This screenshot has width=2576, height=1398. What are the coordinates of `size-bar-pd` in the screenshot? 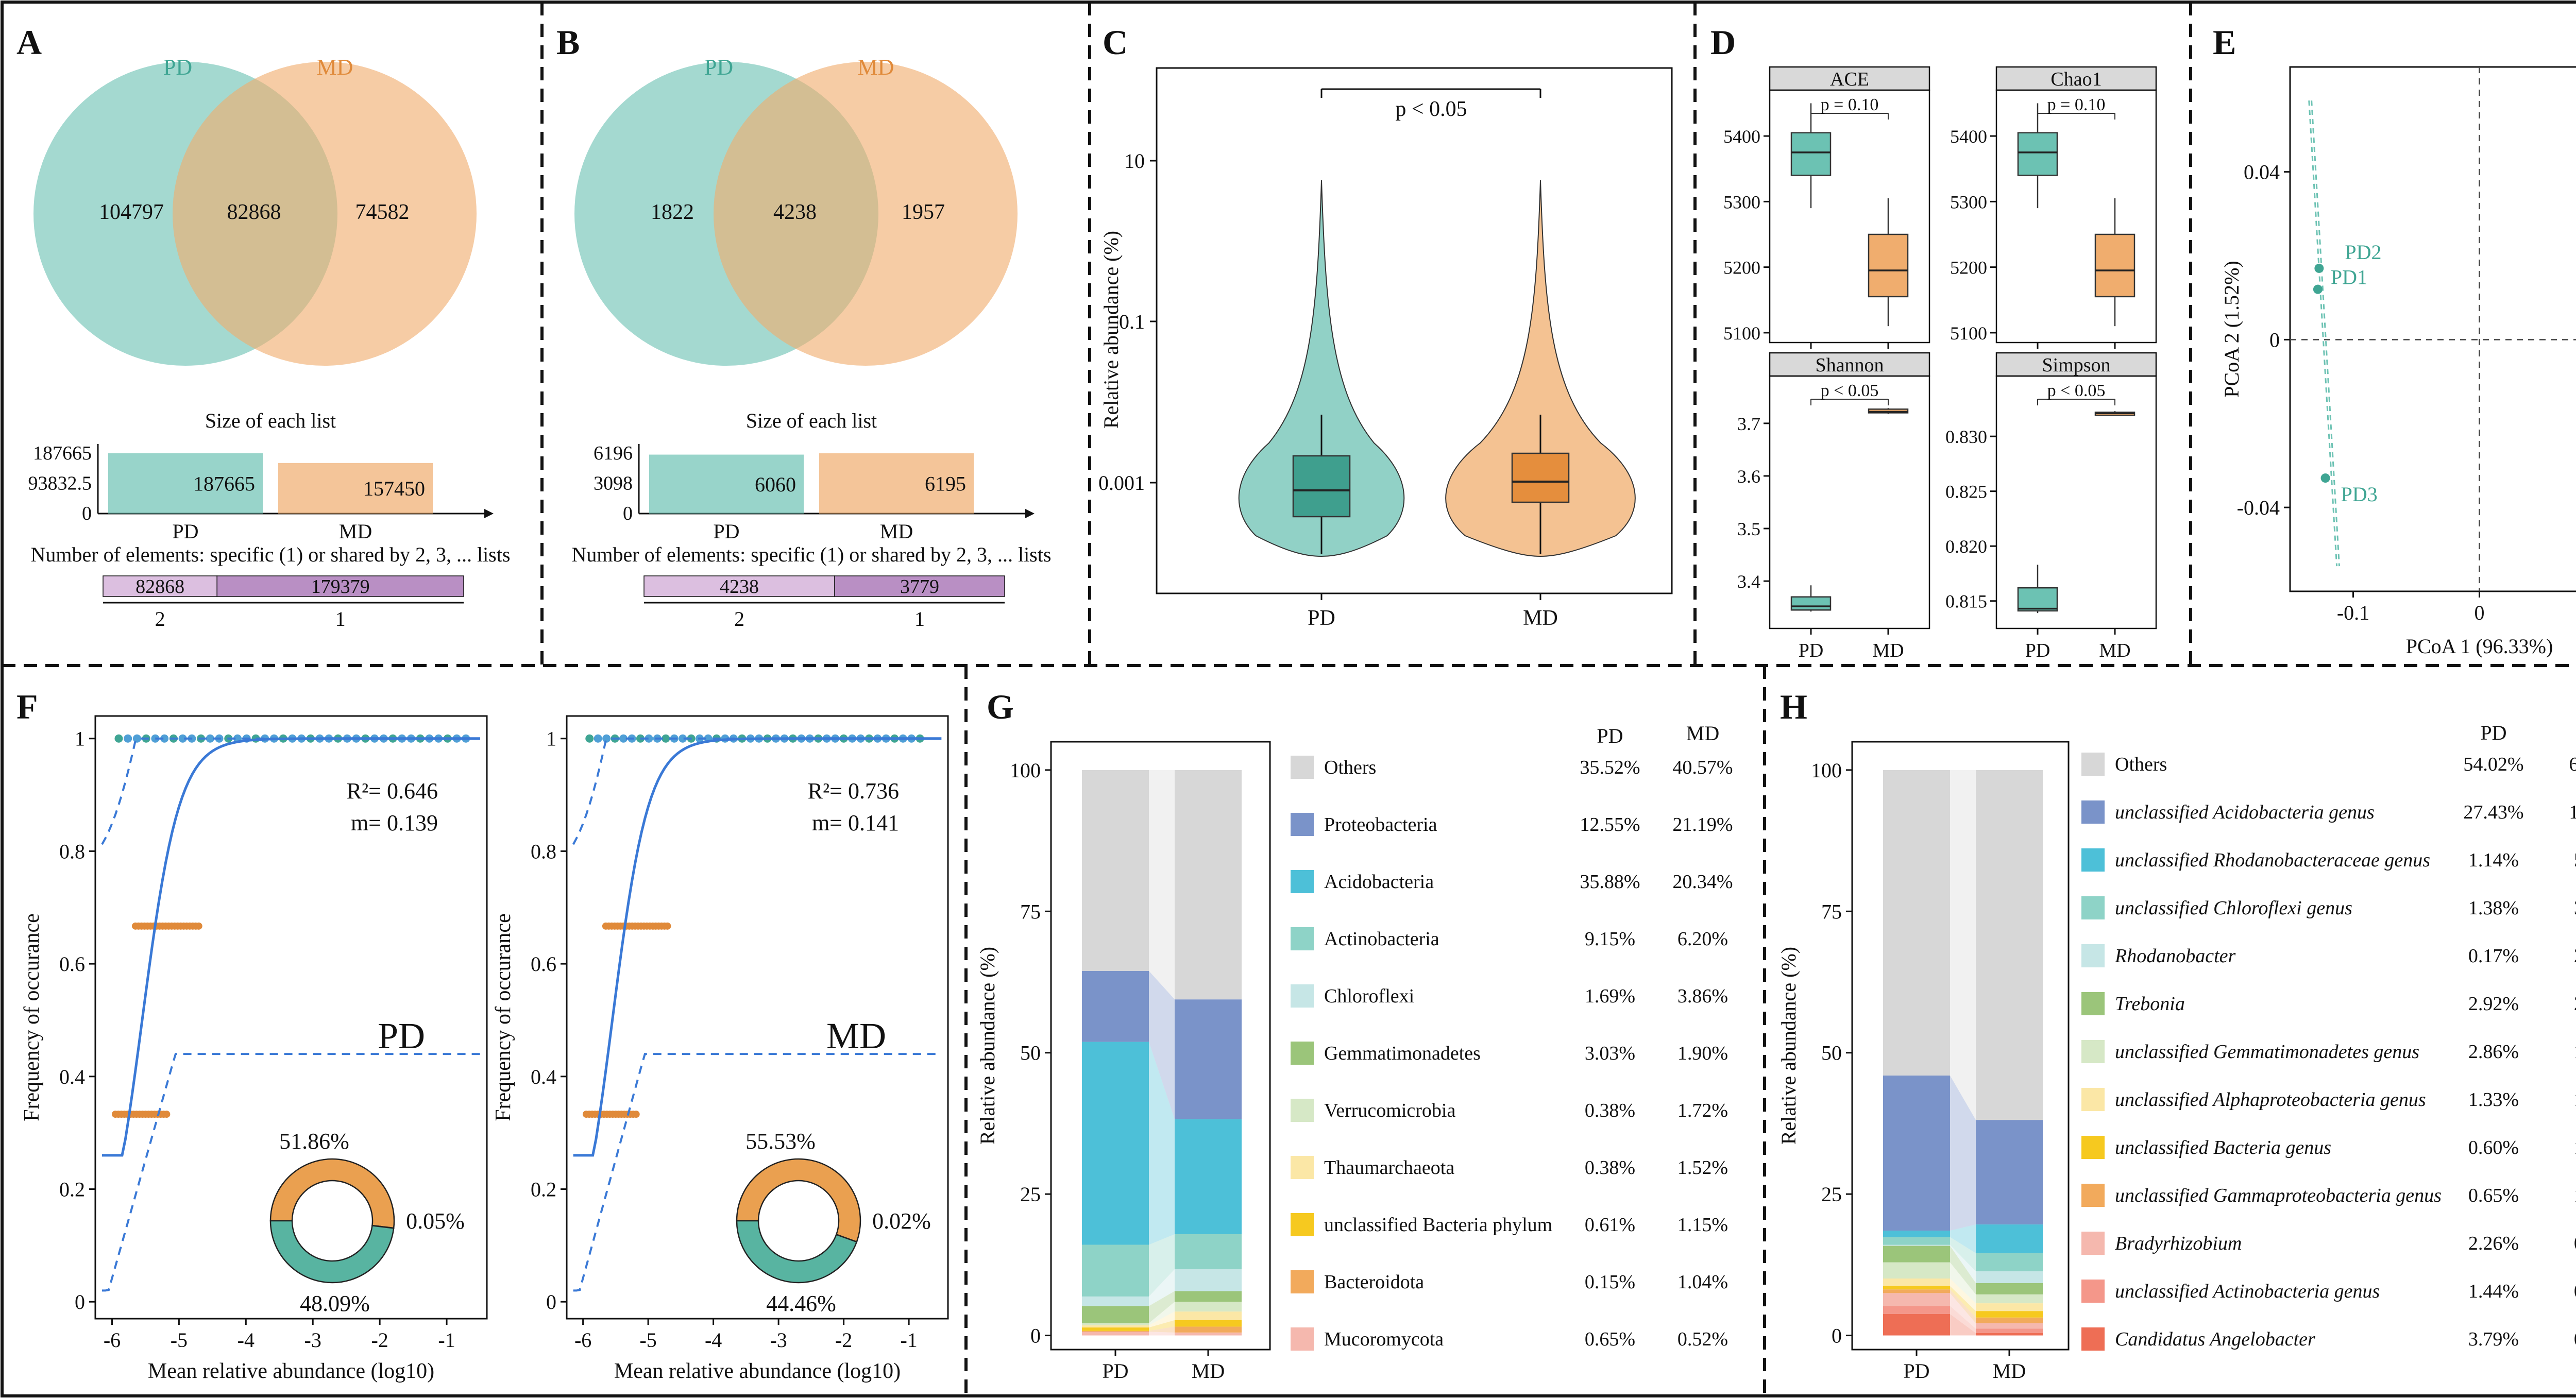 It's located at (726, 484).